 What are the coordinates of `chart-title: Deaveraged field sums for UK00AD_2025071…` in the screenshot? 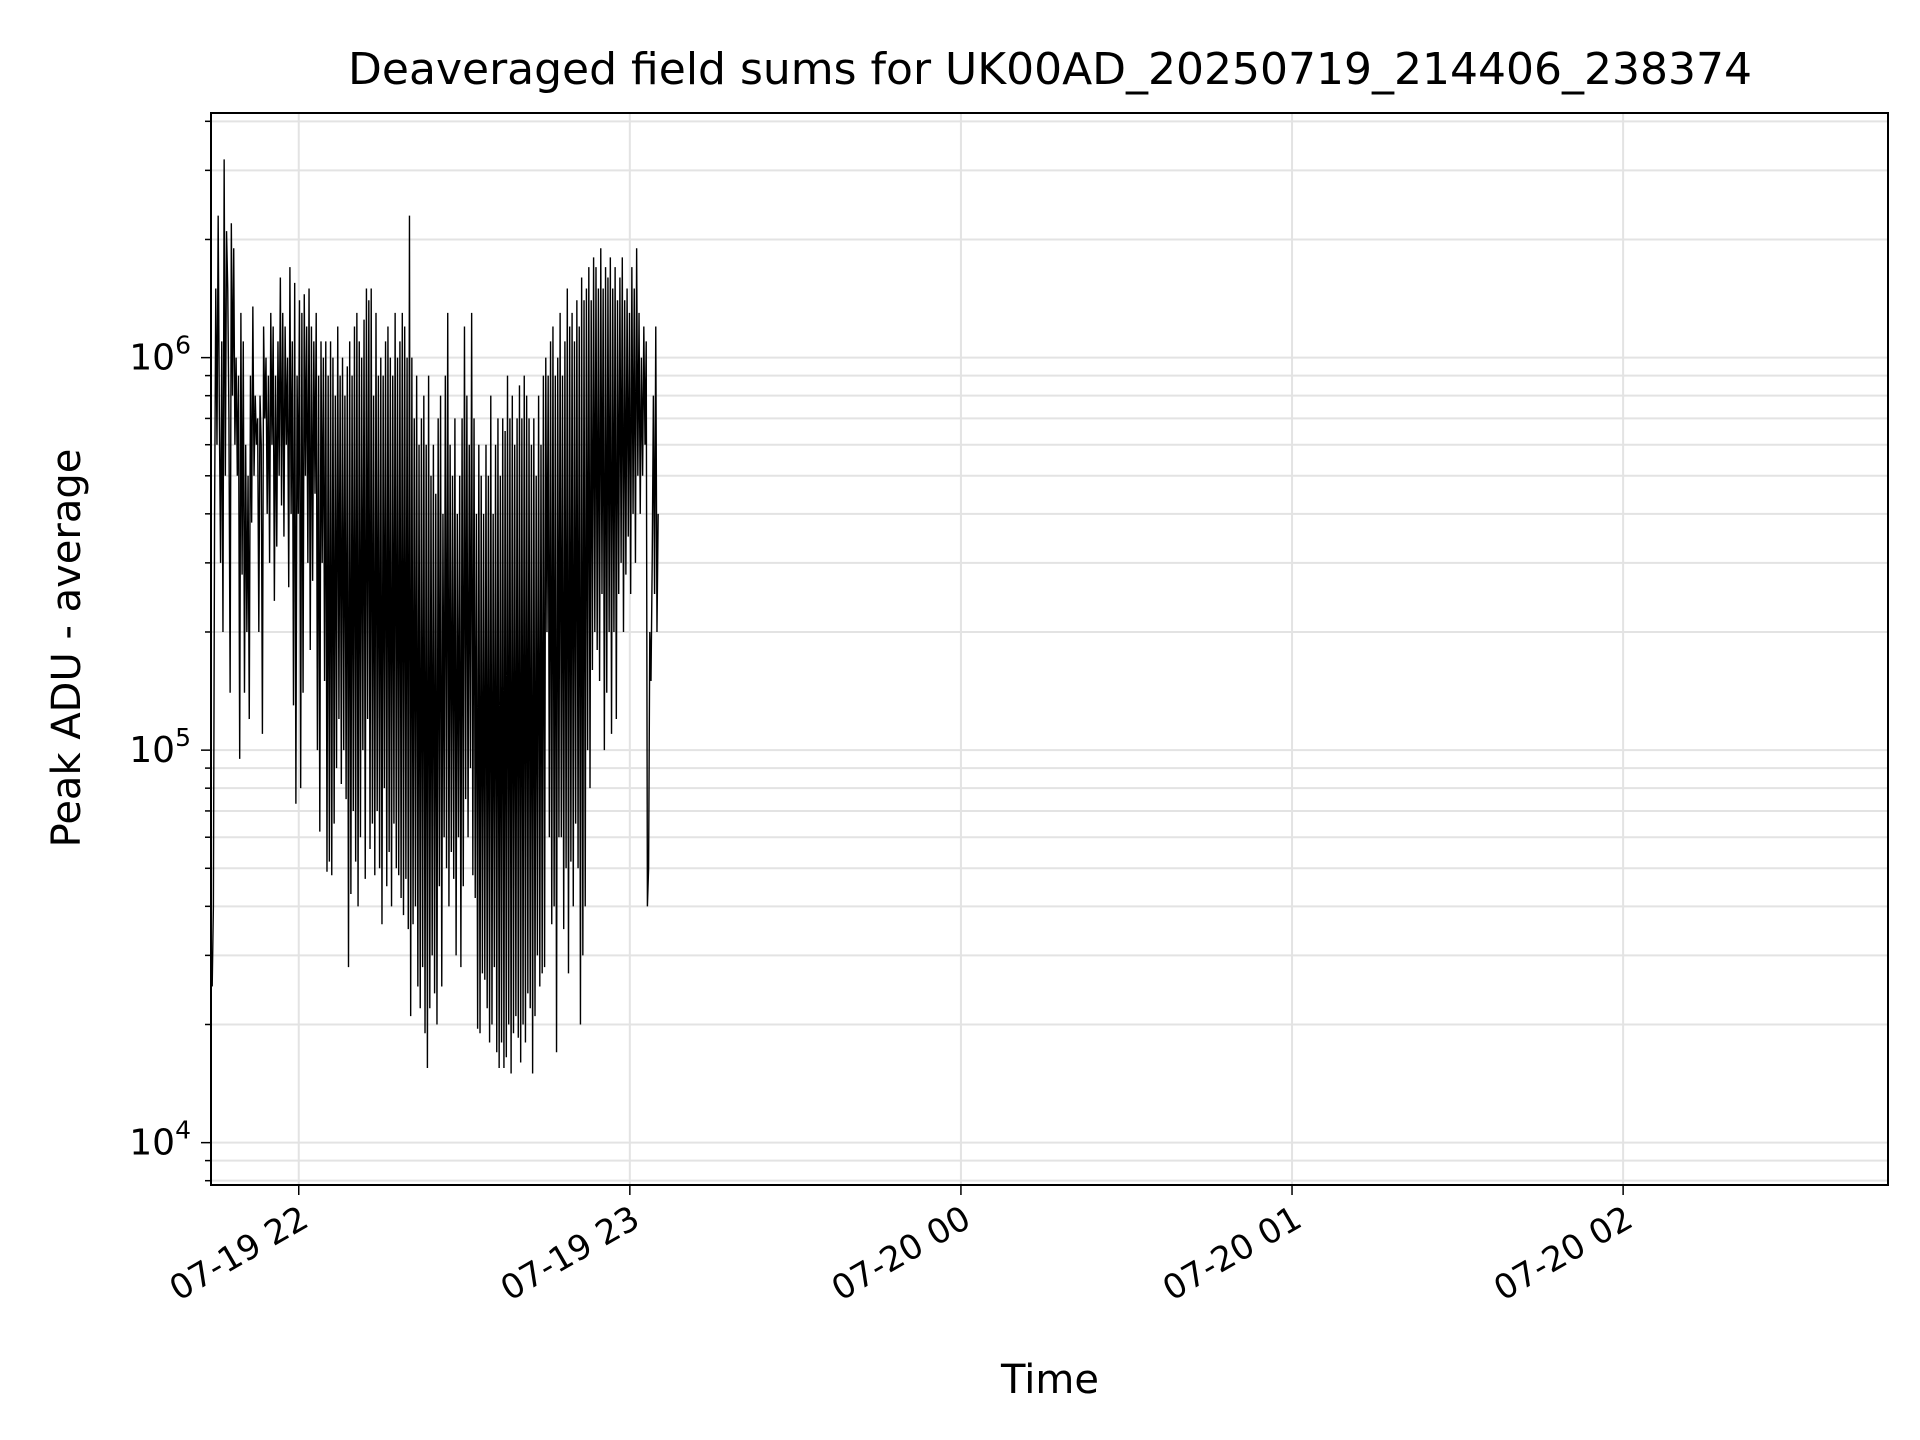 It's located at (1050, 69).